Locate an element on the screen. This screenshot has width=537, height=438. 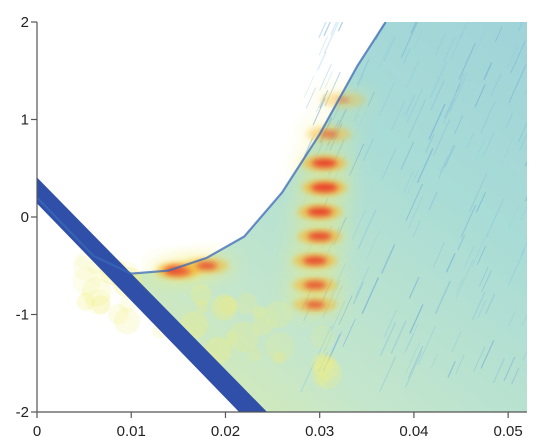
x-tick-group: 0 0.01 0.02 0.03 0.04 0.05 is located at coordinates (278, 425).